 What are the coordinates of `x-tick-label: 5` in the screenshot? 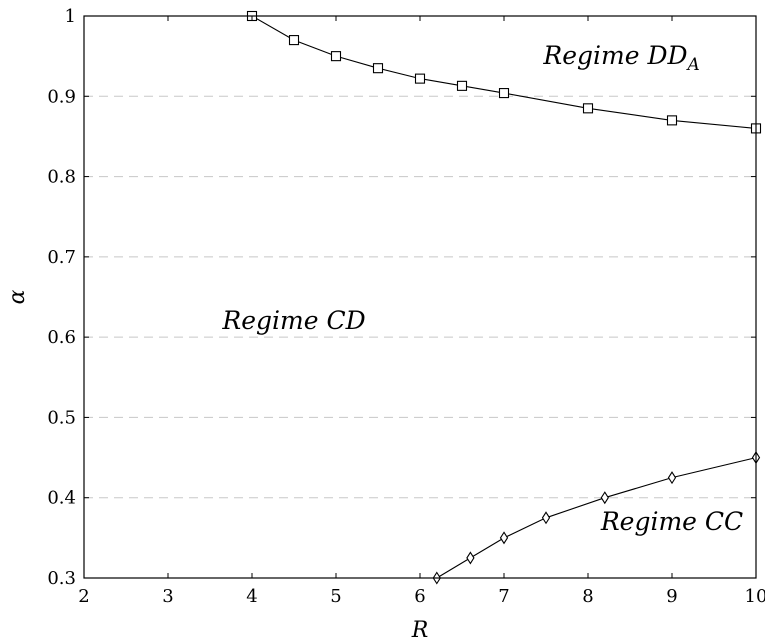 It's located at (335, 596).